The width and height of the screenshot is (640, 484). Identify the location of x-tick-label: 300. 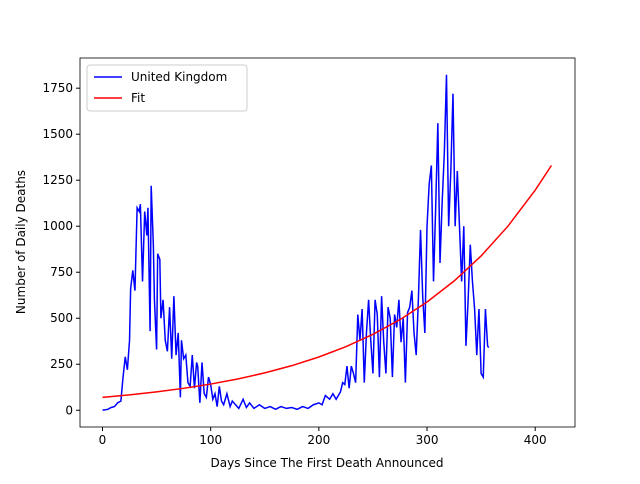
(427, 440).